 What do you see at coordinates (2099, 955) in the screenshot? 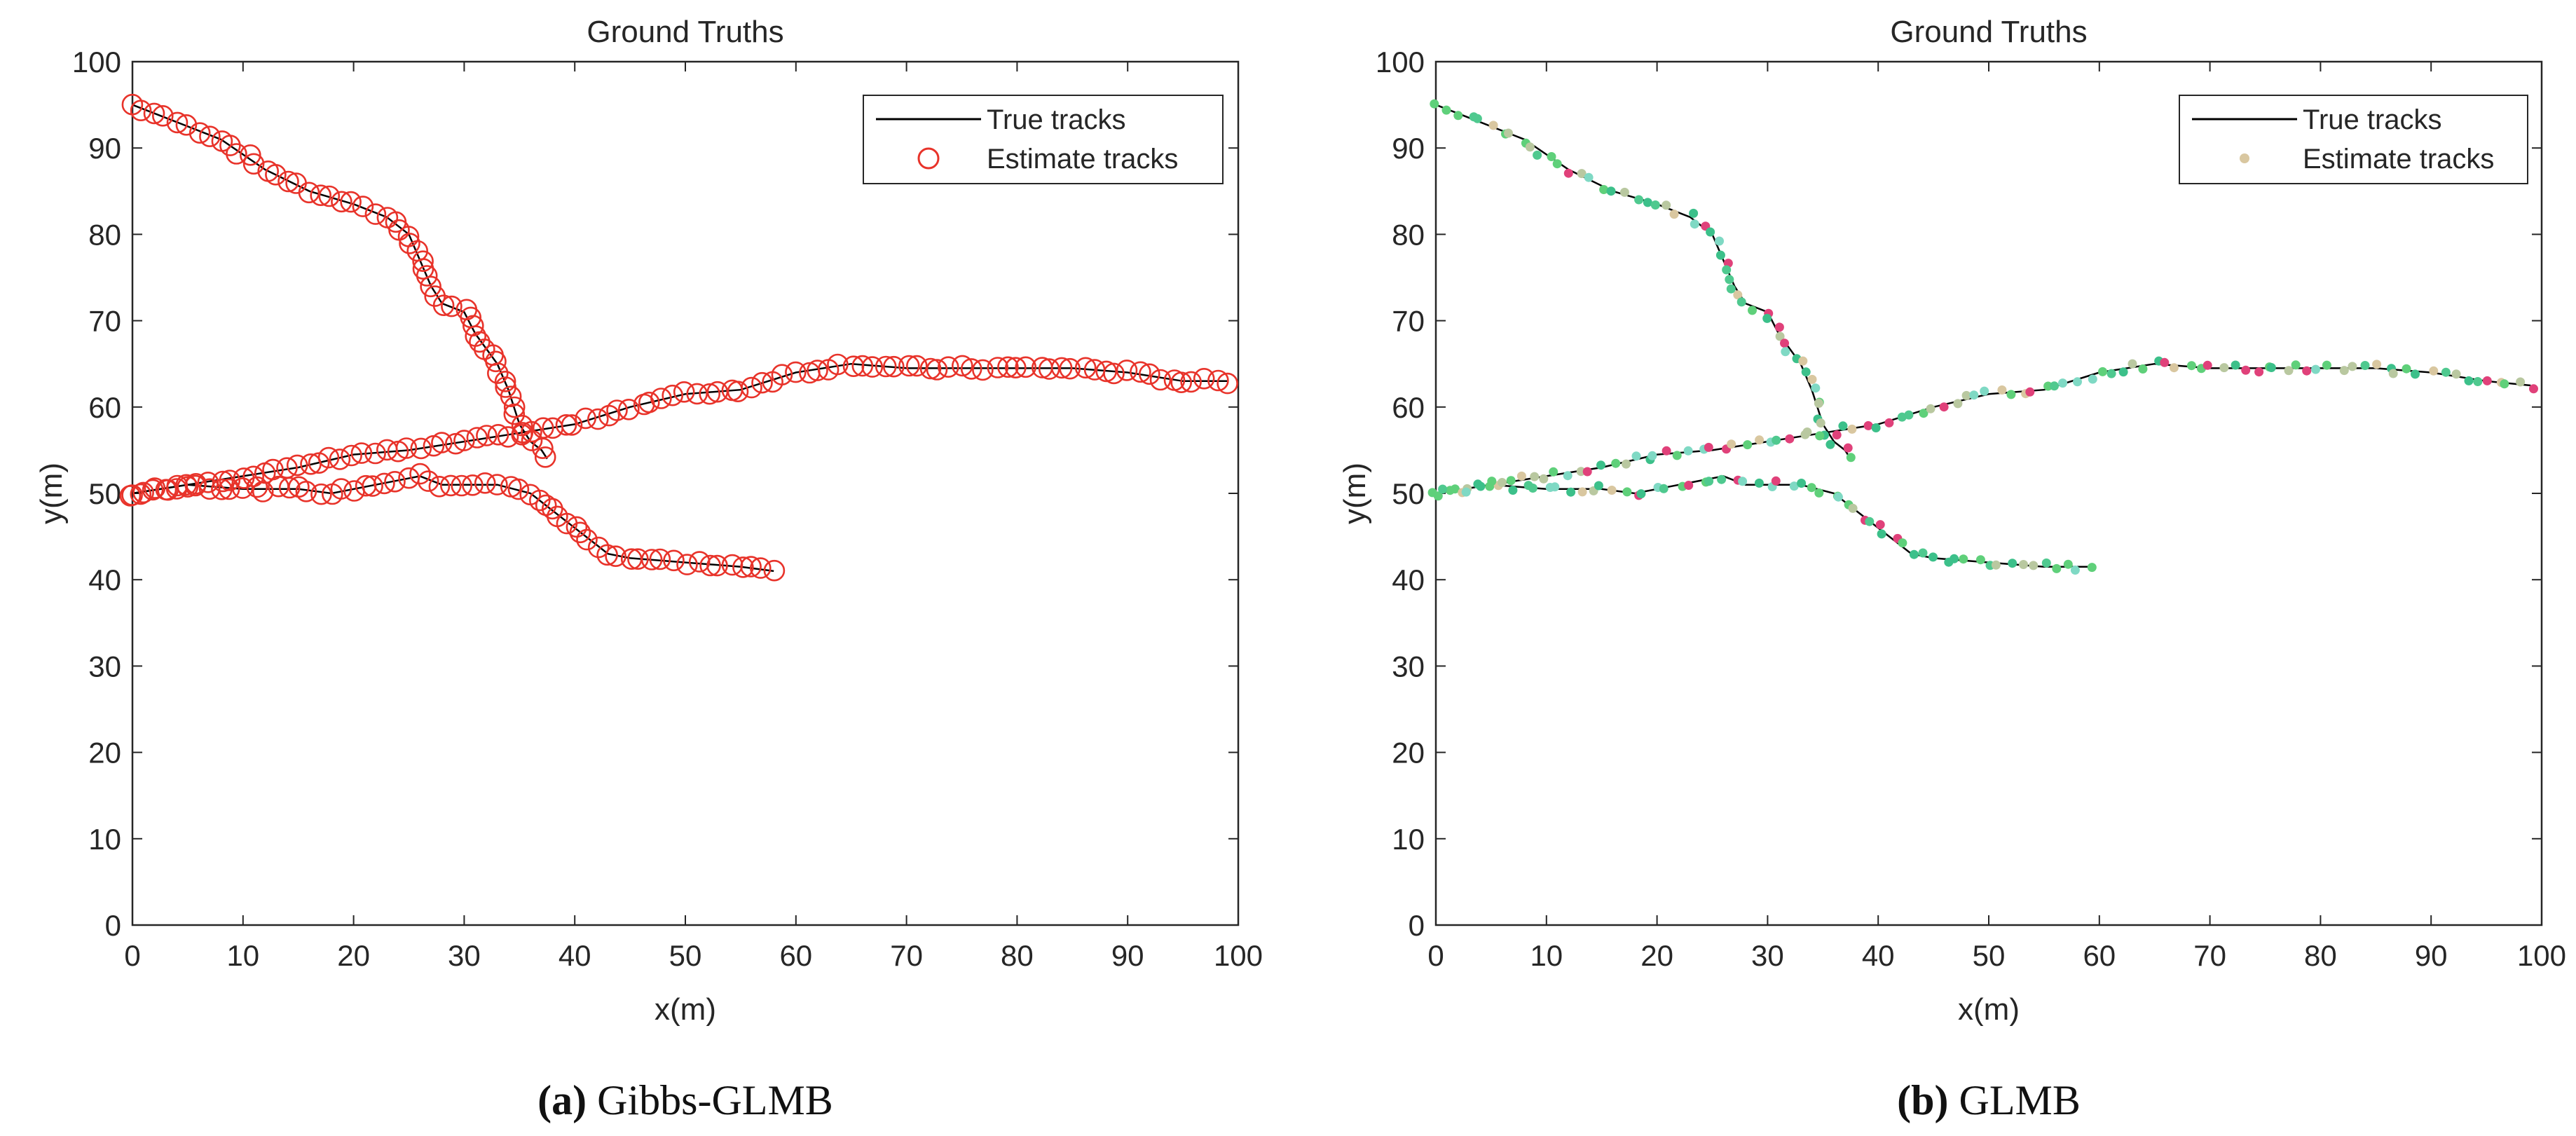
I see `x-tick-label-b: 60` at bounding box center [2099, 955].